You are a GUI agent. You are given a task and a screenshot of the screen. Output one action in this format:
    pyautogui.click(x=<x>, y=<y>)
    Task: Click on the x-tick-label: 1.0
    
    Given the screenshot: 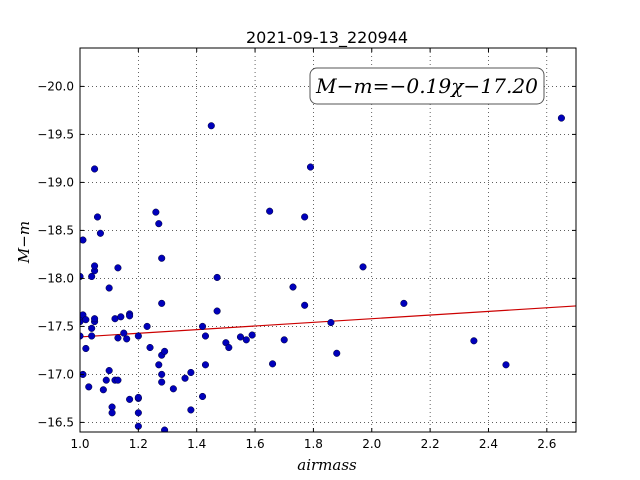 What is the action you would take?
    pyautogui.click(x=79, y=444)
    